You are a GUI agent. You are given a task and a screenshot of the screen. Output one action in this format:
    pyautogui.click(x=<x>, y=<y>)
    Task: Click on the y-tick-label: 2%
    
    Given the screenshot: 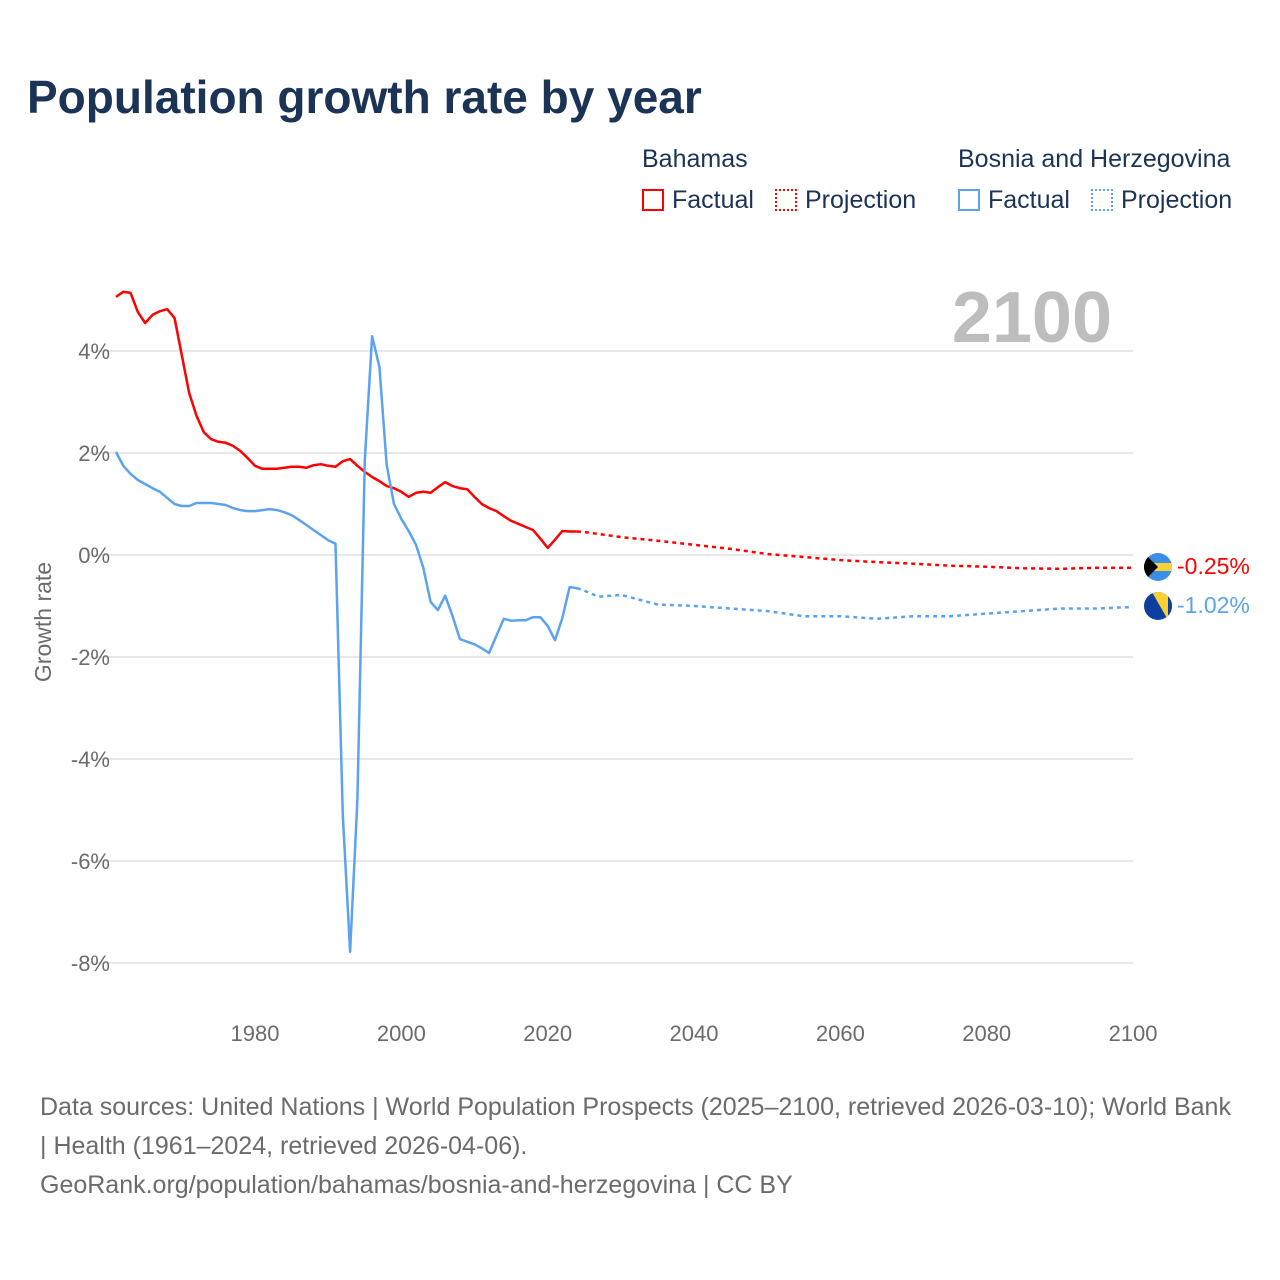 What is the action you would take?
    pyautogui.click(x=94, y=453)
    